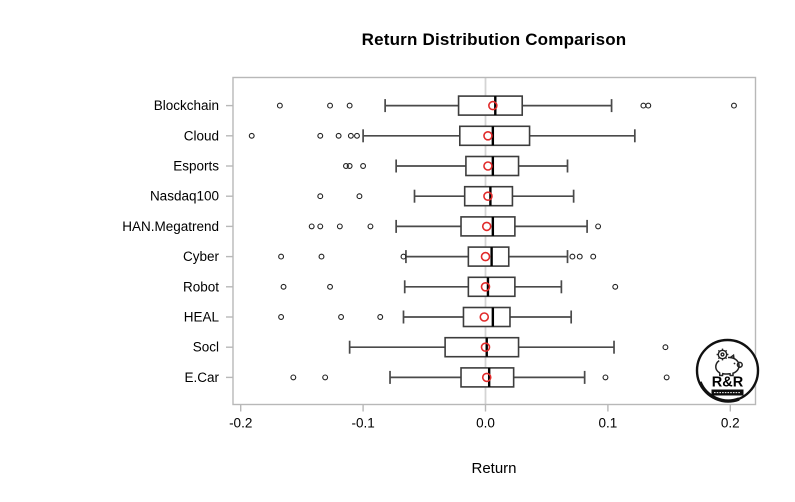  What do you see at coordinates (401, 287) in the screenshot?
I see `box-row-robot: Robot` at bounding box center [401, 287].